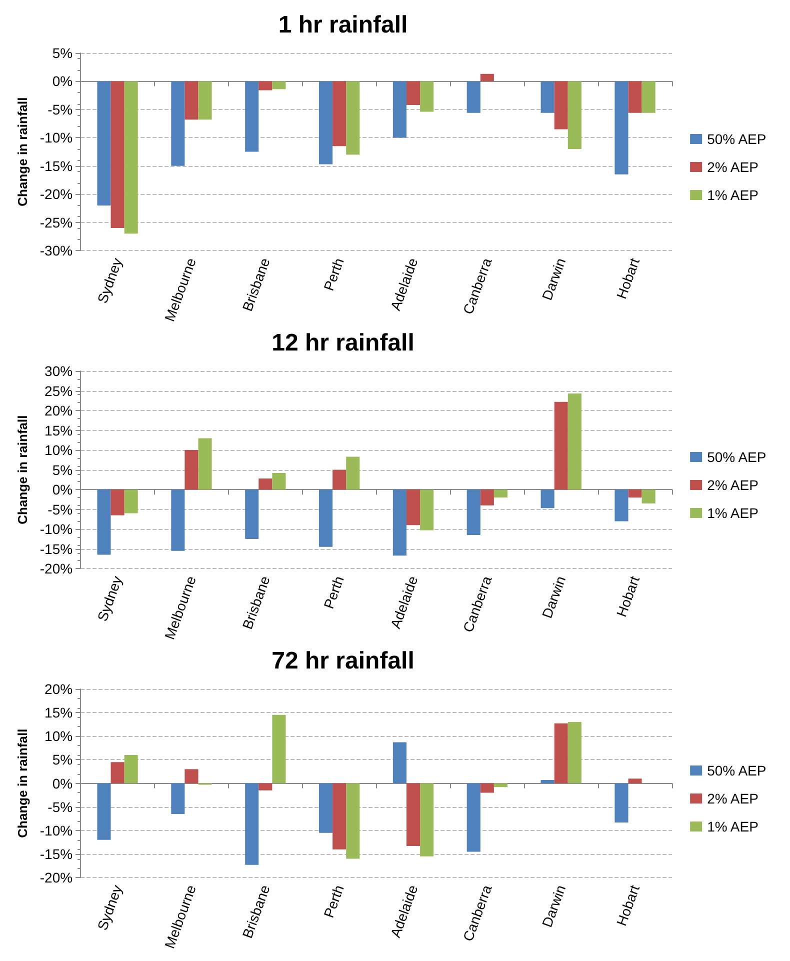 Image resolution: width=790 pixels, height=961 pixels. Describe the element at coordinates (56, 222) in the screenshot. I see `y-tick-label: -25%` at that location.